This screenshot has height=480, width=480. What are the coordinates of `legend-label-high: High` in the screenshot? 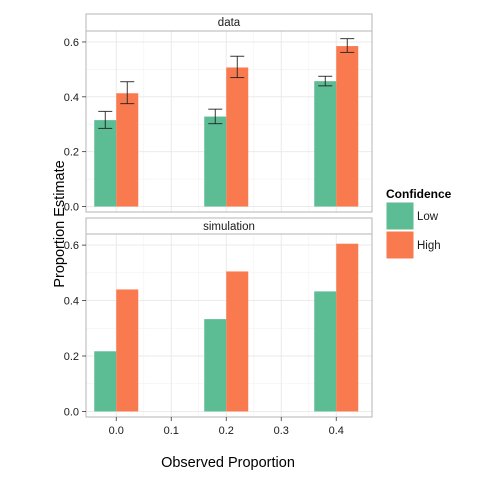 It's located at (429, 246).